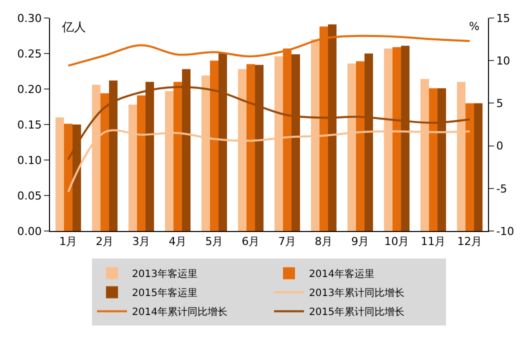 The image size is (528, 338). What do you see at coordinates (500, 103) in the screenshot?
I see `y2-tick-label: 5` at bounding box center [500, 103].